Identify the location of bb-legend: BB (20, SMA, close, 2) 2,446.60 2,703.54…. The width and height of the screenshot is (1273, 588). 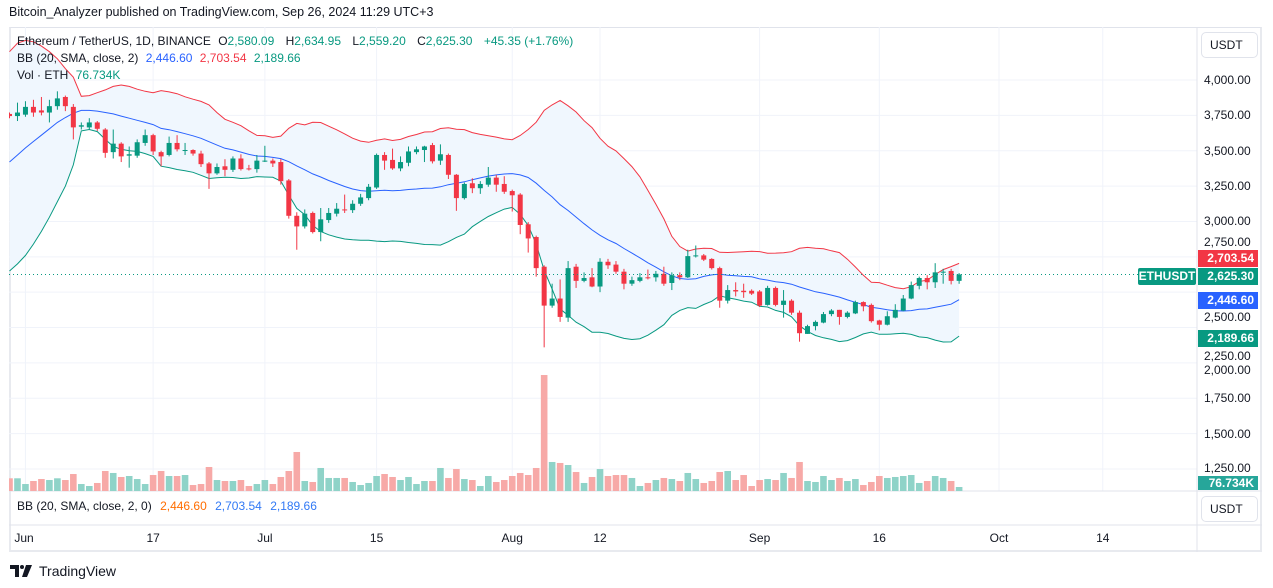
(161, 58).